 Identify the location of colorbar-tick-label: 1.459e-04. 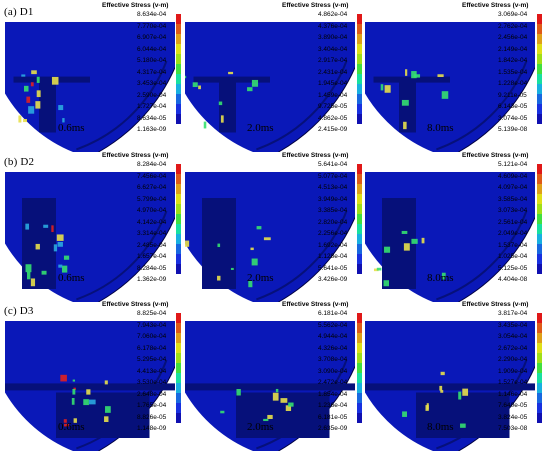
(332, 95).